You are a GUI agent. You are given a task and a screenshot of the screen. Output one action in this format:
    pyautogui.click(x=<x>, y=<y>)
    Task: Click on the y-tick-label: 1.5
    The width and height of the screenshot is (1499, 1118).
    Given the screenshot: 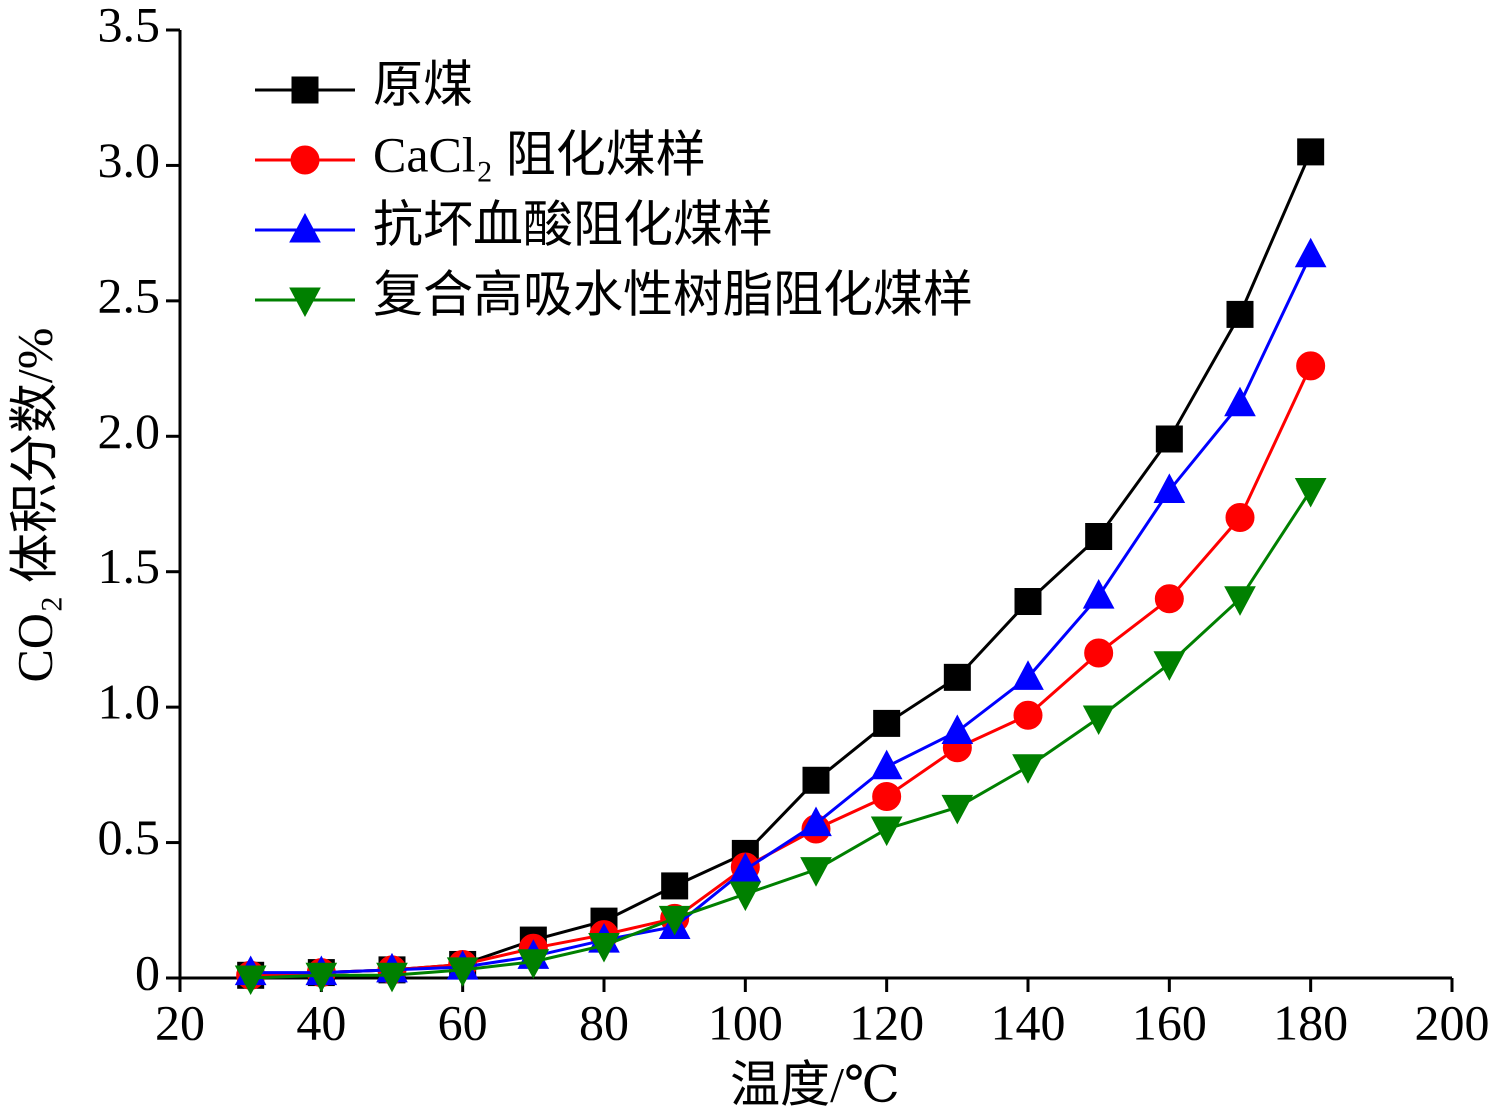 What is the action you would take?
    pyautogui.click(x=129, y=566)
    